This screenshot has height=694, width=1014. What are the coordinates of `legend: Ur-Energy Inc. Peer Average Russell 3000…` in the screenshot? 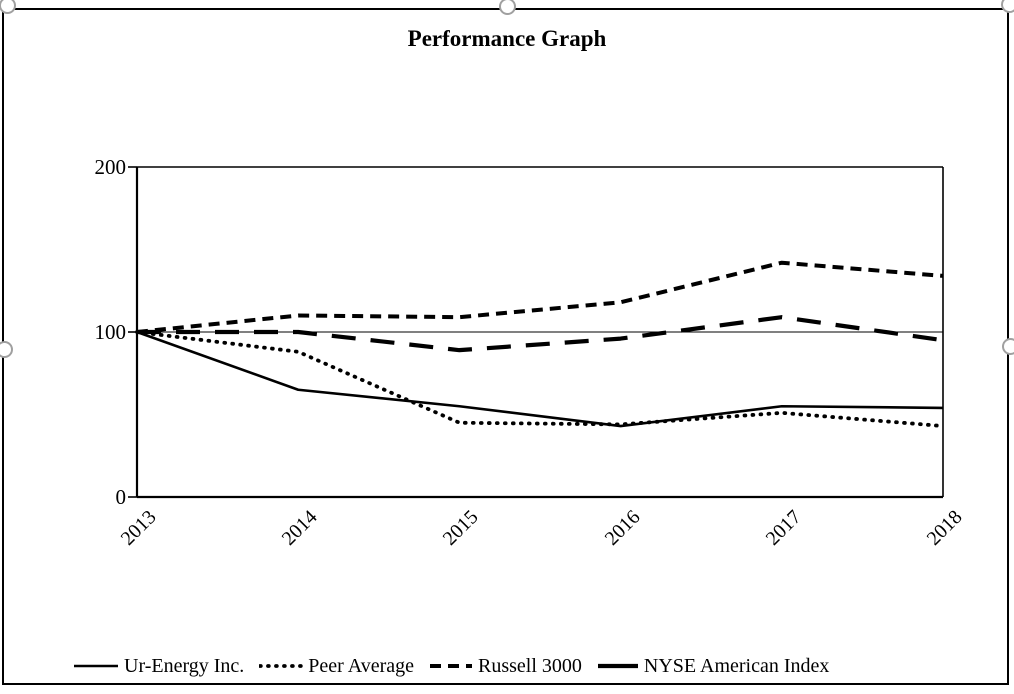 It's located at (451, 666).